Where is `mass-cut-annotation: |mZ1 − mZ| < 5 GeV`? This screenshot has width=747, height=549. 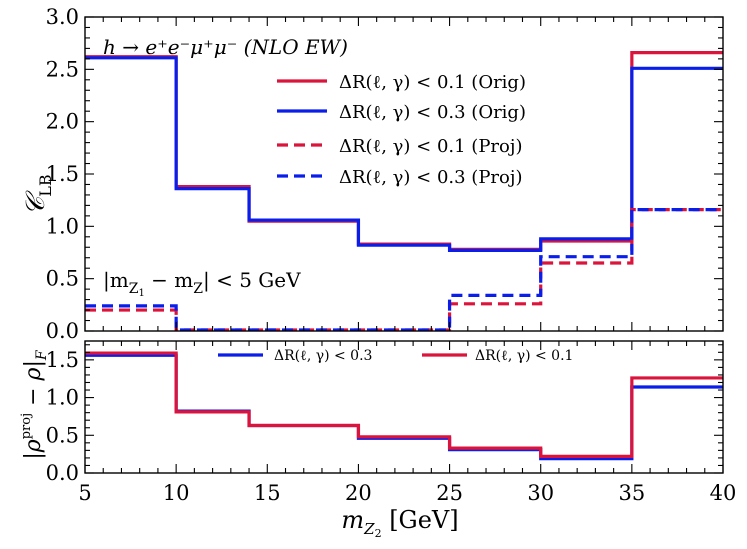
mass-cut-annotation: |mZ1 − mZ| < 5 GeV is located at coordinates (202, 283).